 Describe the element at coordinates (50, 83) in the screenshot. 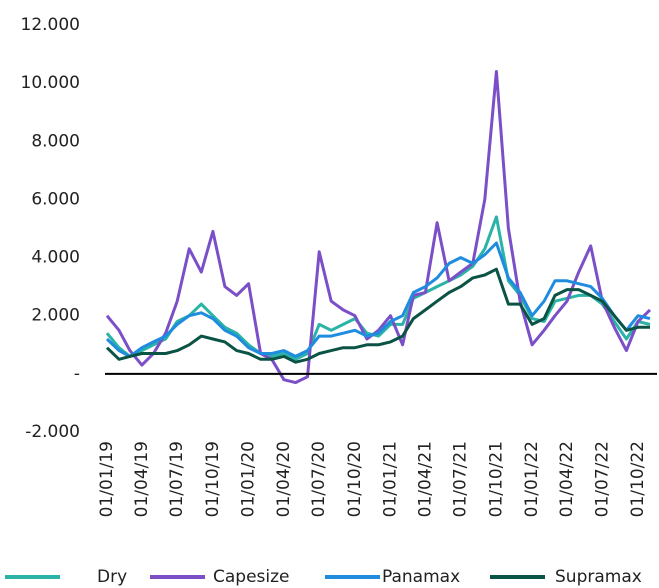

I see `y-tick-label: 10.000` at that location.